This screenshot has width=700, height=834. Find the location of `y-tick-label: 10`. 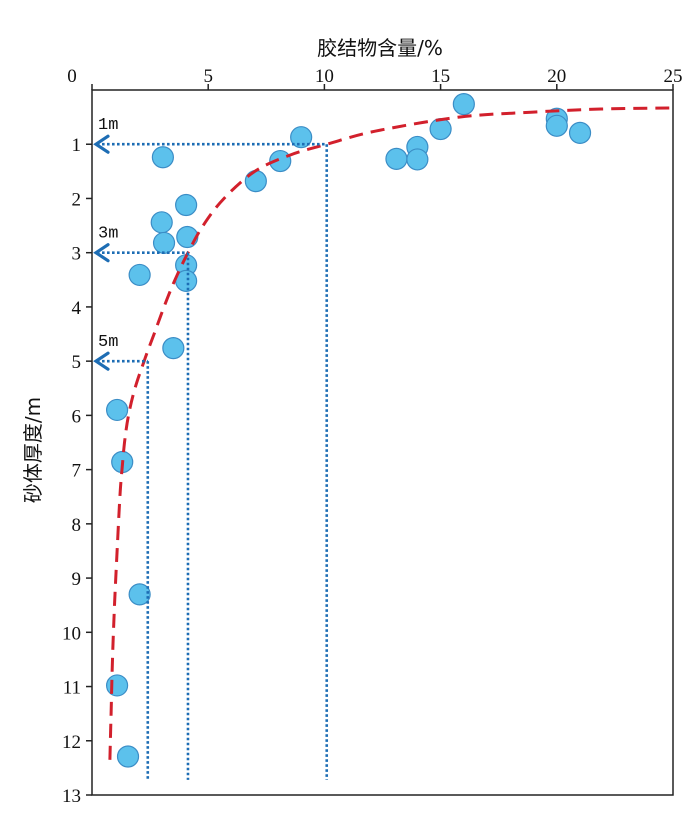

y-tick-label: 10 is located at coordinates (71, 633).